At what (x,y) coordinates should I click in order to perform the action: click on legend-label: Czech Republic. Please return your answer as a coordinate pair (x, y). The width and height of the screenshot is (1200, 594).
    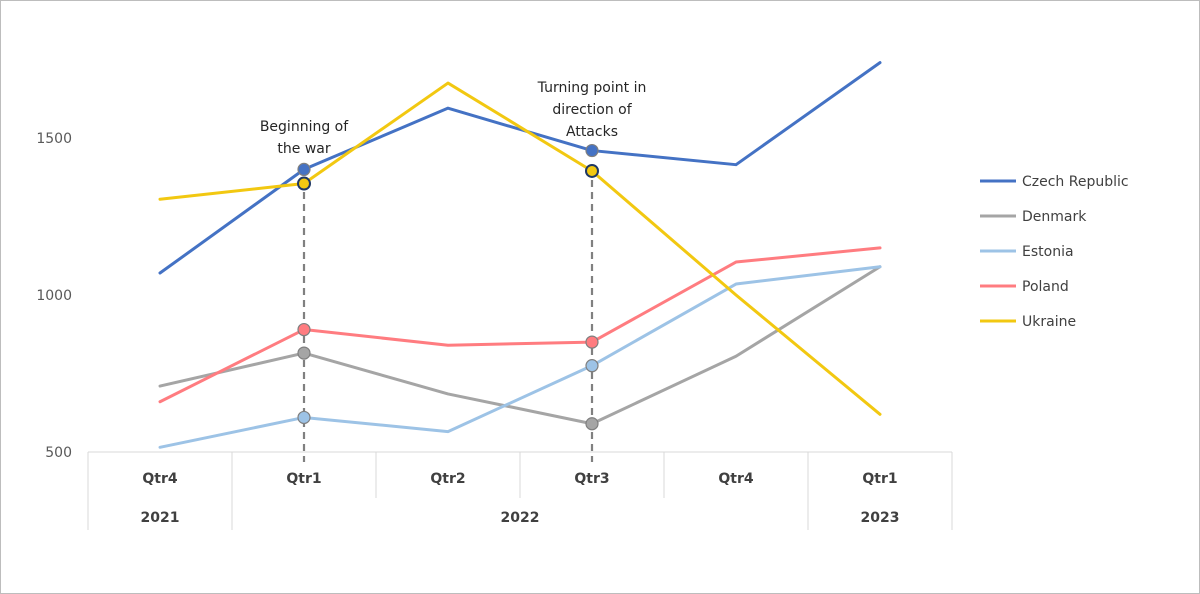
    Looking at the image, I should click on (1075, 182).